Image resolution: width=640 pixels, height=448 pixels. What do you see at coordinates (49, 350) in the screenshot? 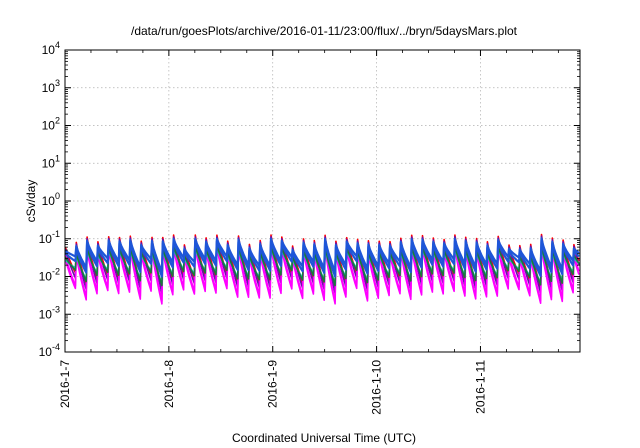
I see `y-tick-label: 10⁻⁴` at bounding box center [49, 350].